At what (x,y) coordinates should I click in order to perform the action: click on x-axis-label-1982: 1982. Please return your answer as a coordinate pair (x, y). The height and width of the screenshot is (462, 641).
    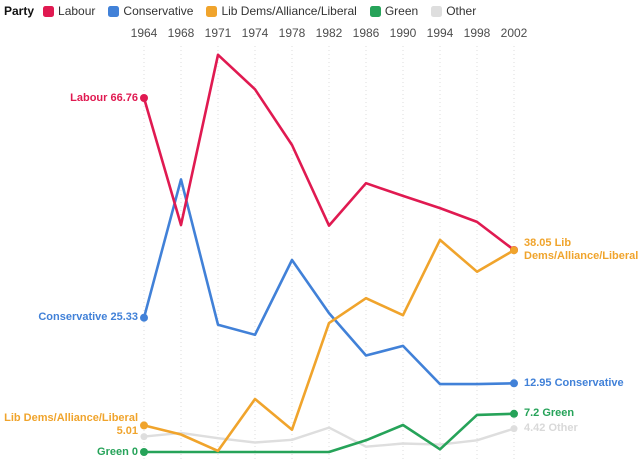
    Looking at the image, I should click on (329, 33).